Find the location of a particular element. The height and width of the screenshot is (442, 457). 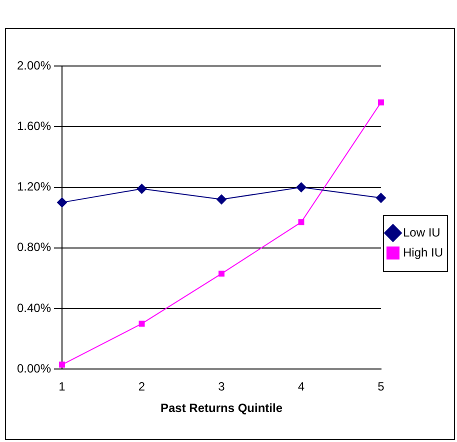

x-tick-label: 5 is located at coordinates (381, 387).